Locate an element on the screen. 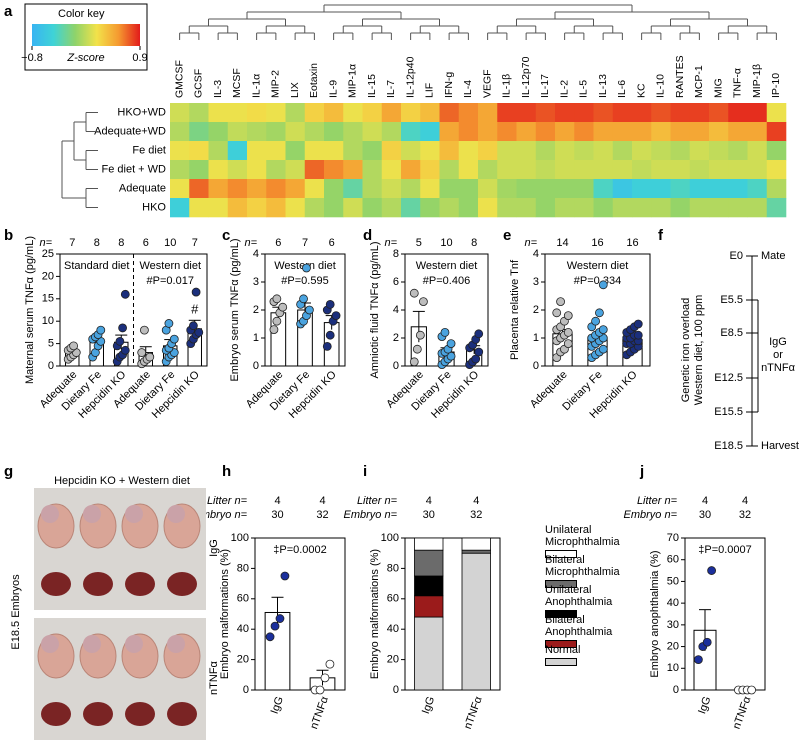  event-label: E5.5 is located at coordinates (731, 300).